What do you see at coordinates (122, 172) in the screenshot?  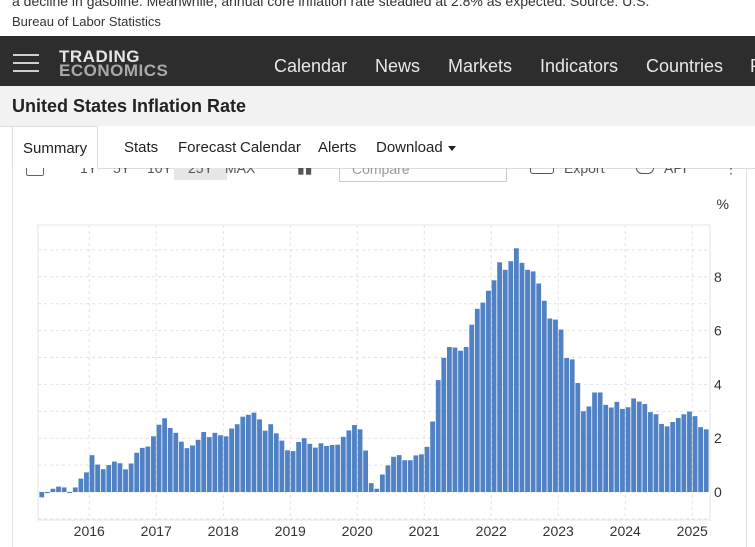 I see `range-5y: 5Y` at bounding box center [122, 172].